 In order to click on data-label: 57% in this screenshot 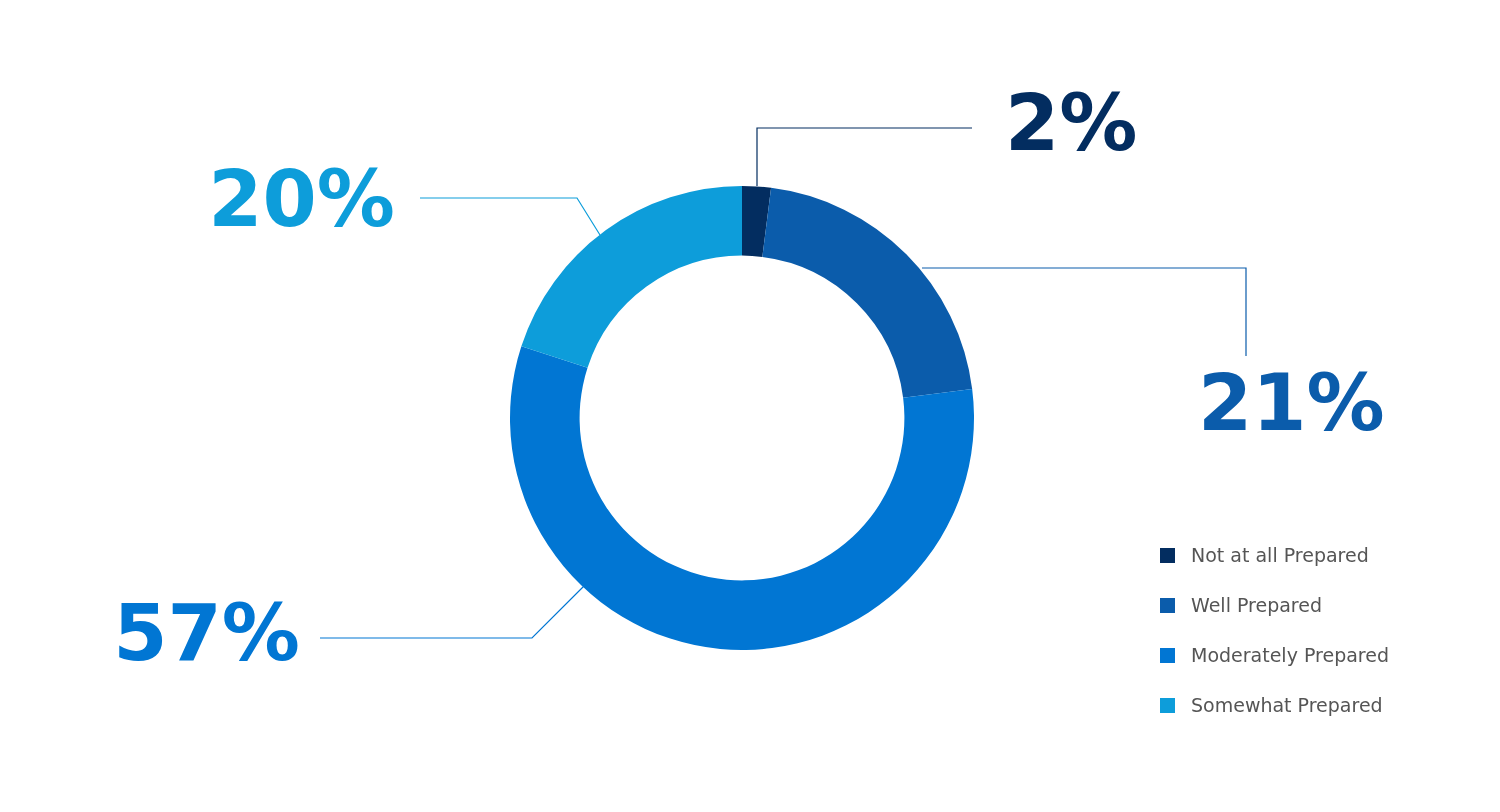, I will do `click(206, 633)`.